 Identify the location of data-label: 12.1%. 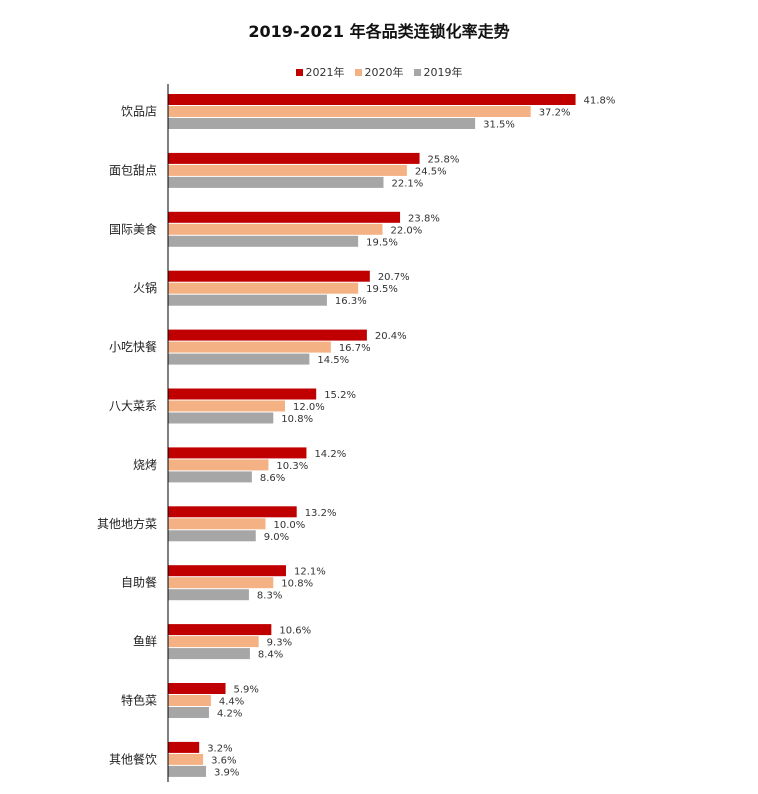
(310, 572).